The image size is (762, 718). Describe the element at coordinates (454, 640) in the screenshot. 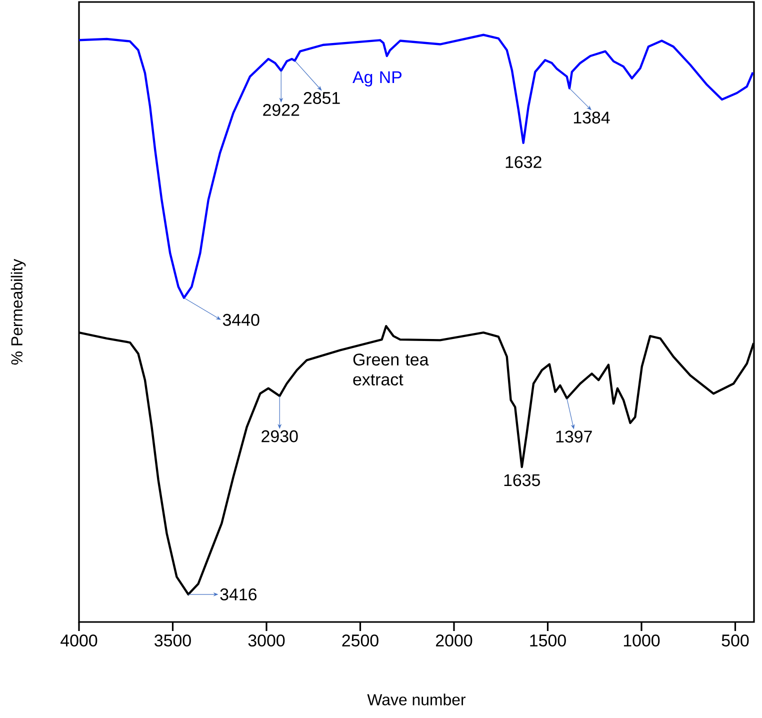

I see `x-tick-label: 2000` at that location.